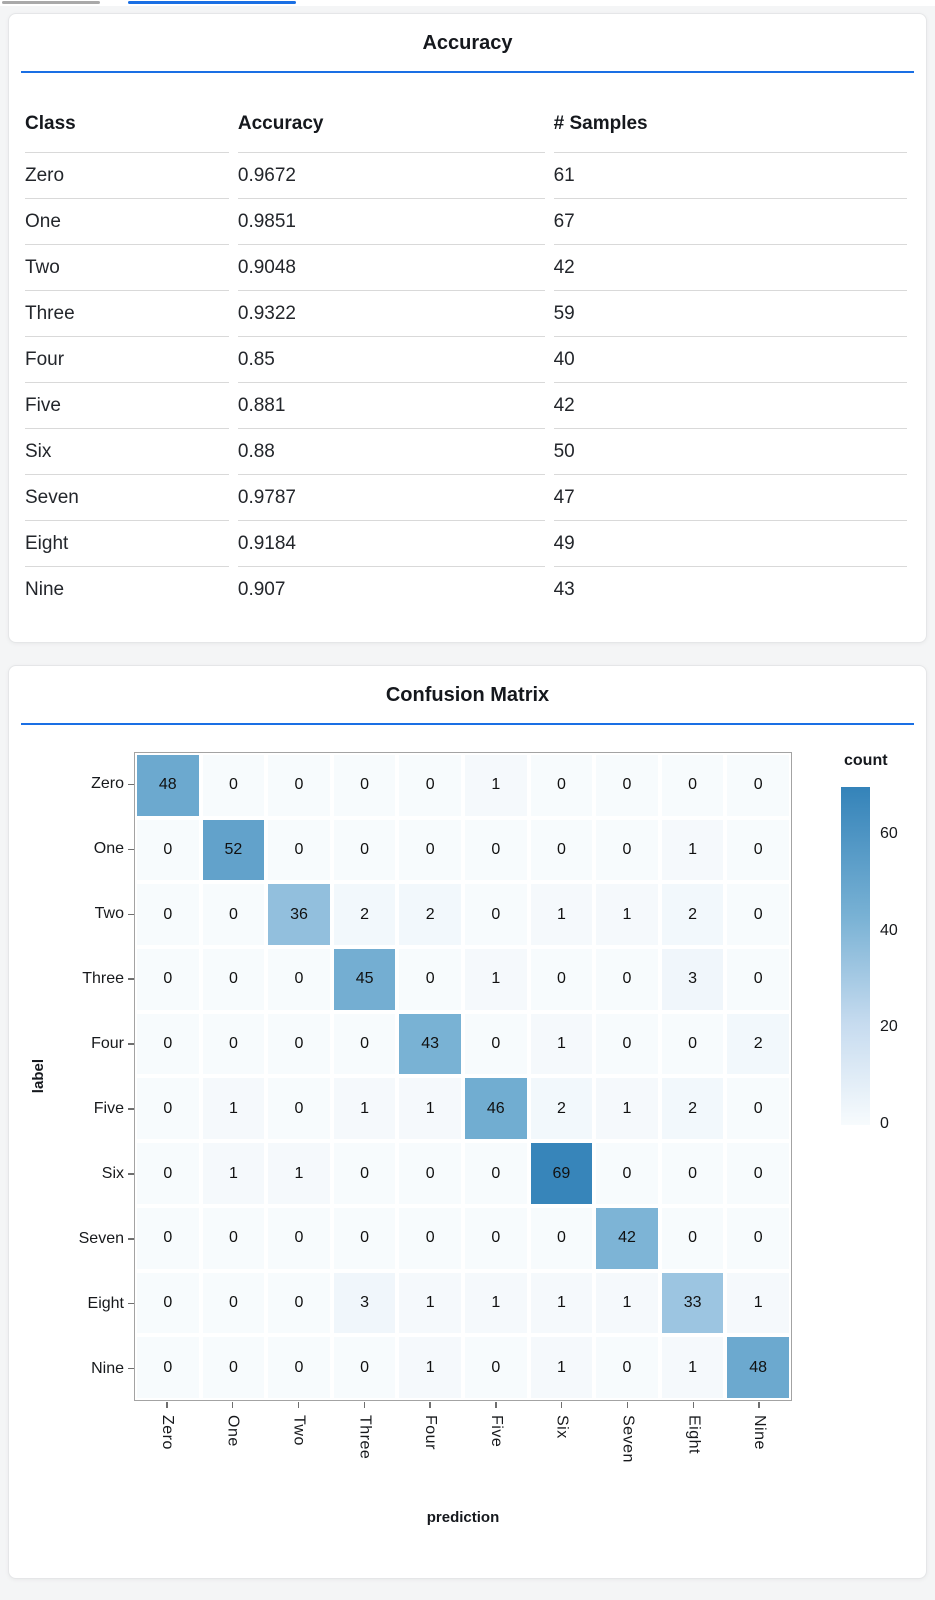  Describe the element at coordinates (730, 359) in the screenshot. I see `samples-cell: 40` at that location.